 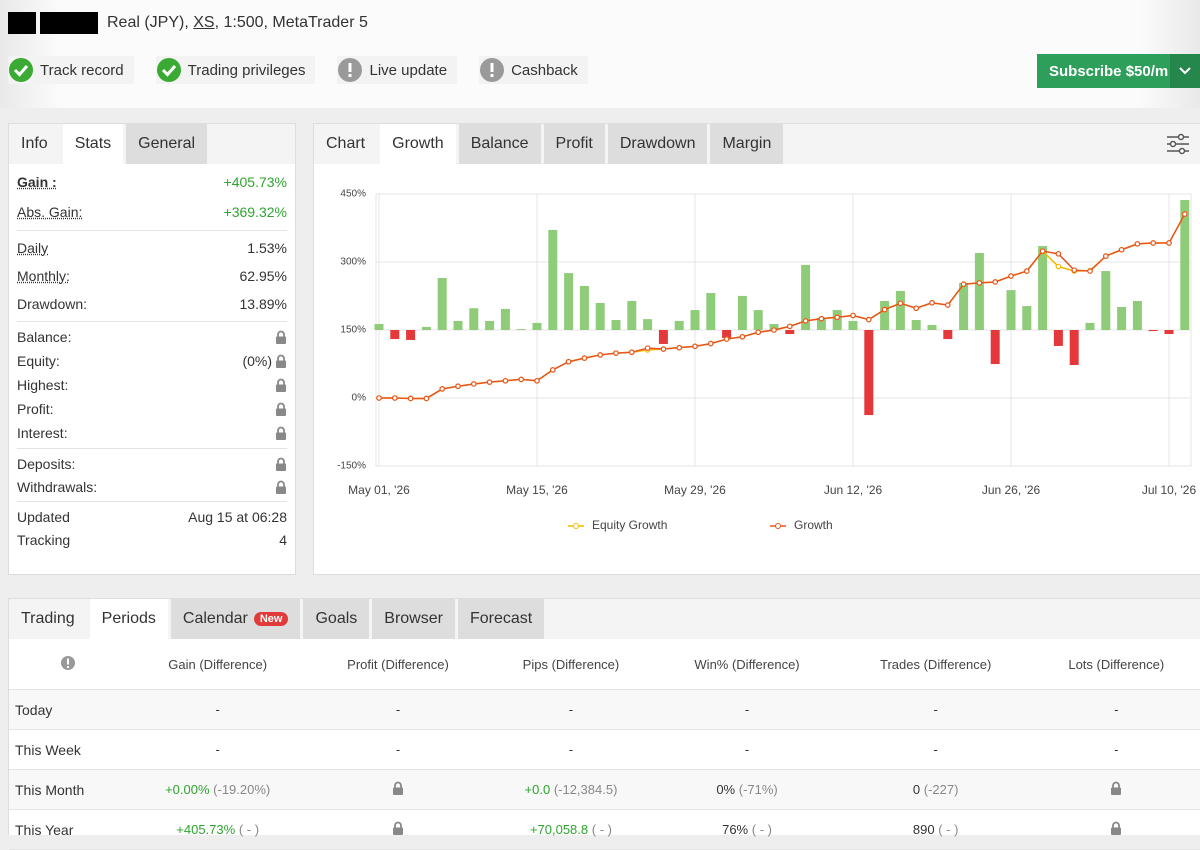 I want to click on x-tick-label: May 29, '26, so click(x=695, y=490).